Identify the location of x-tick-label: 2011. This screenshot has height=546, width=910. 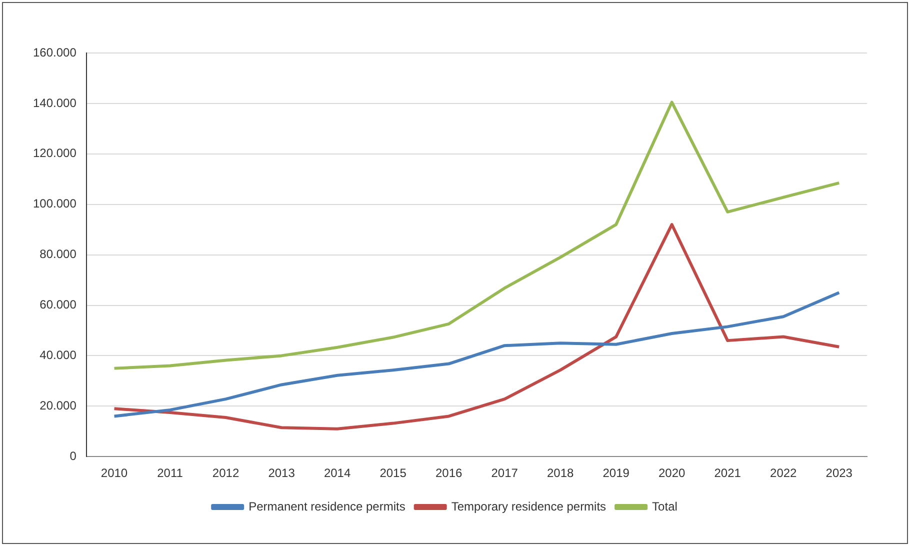
(170, 473).